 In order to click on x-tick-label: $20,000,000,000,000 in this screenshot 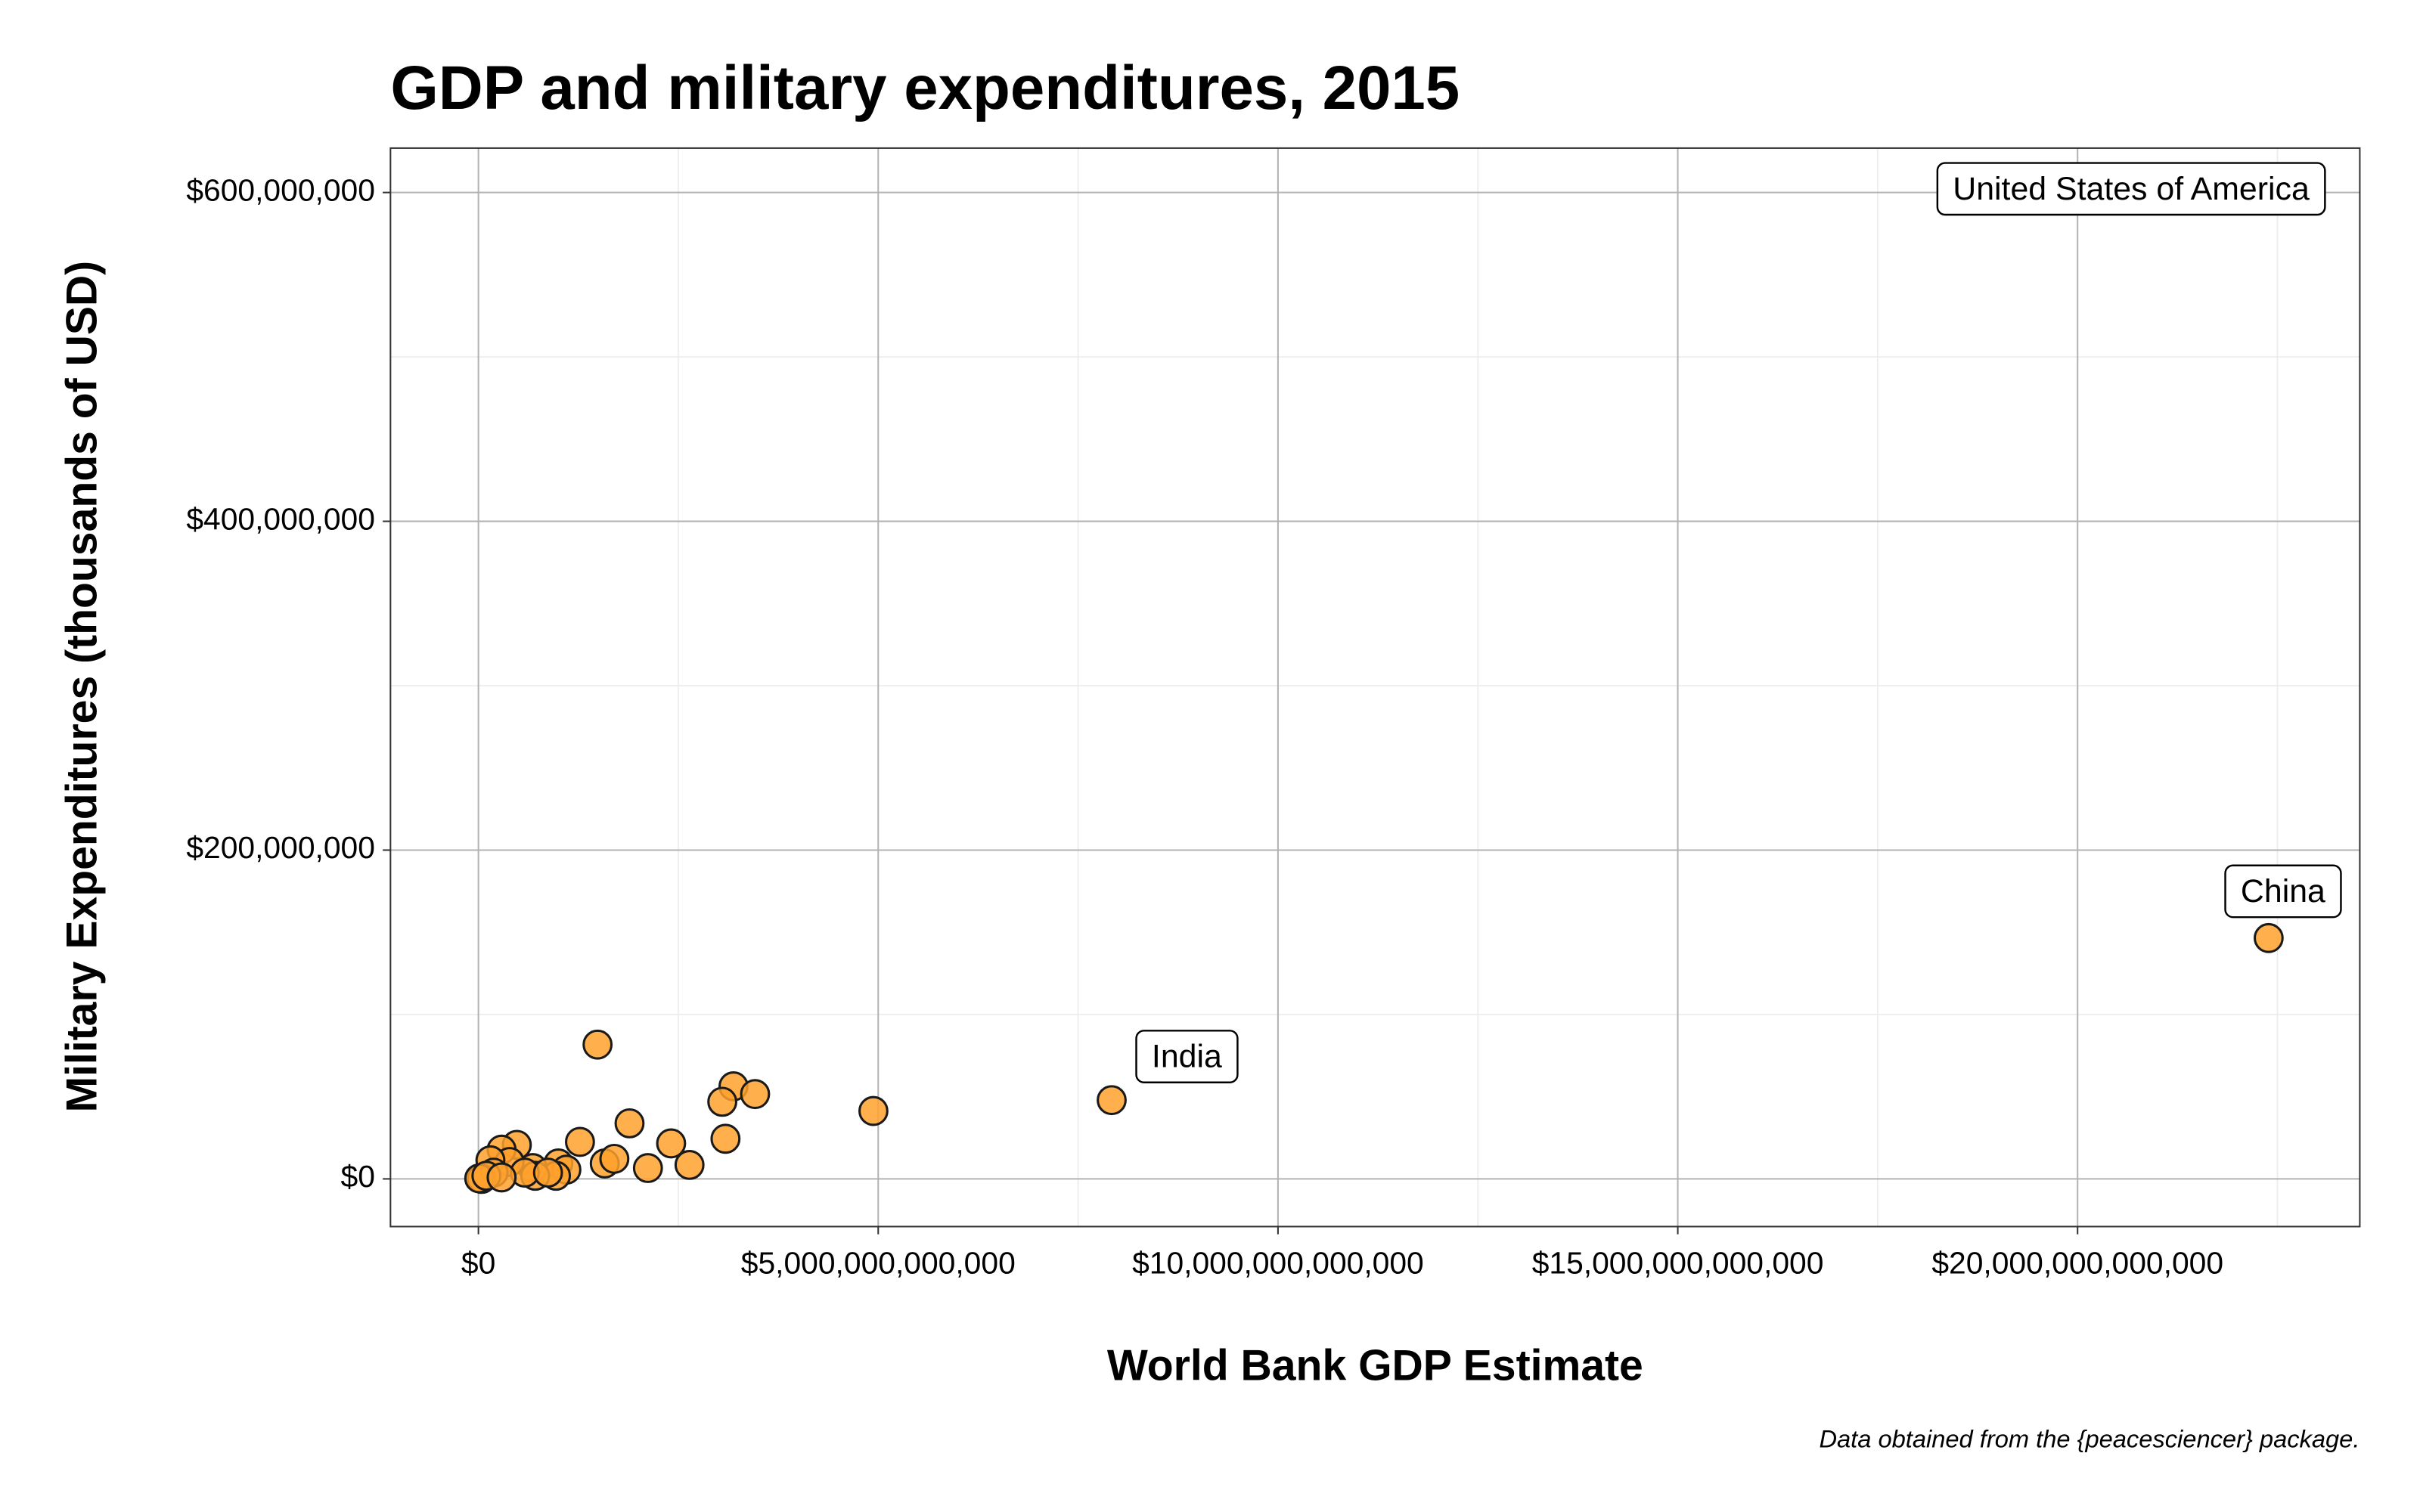, I will do `click(2077, 1263)`.